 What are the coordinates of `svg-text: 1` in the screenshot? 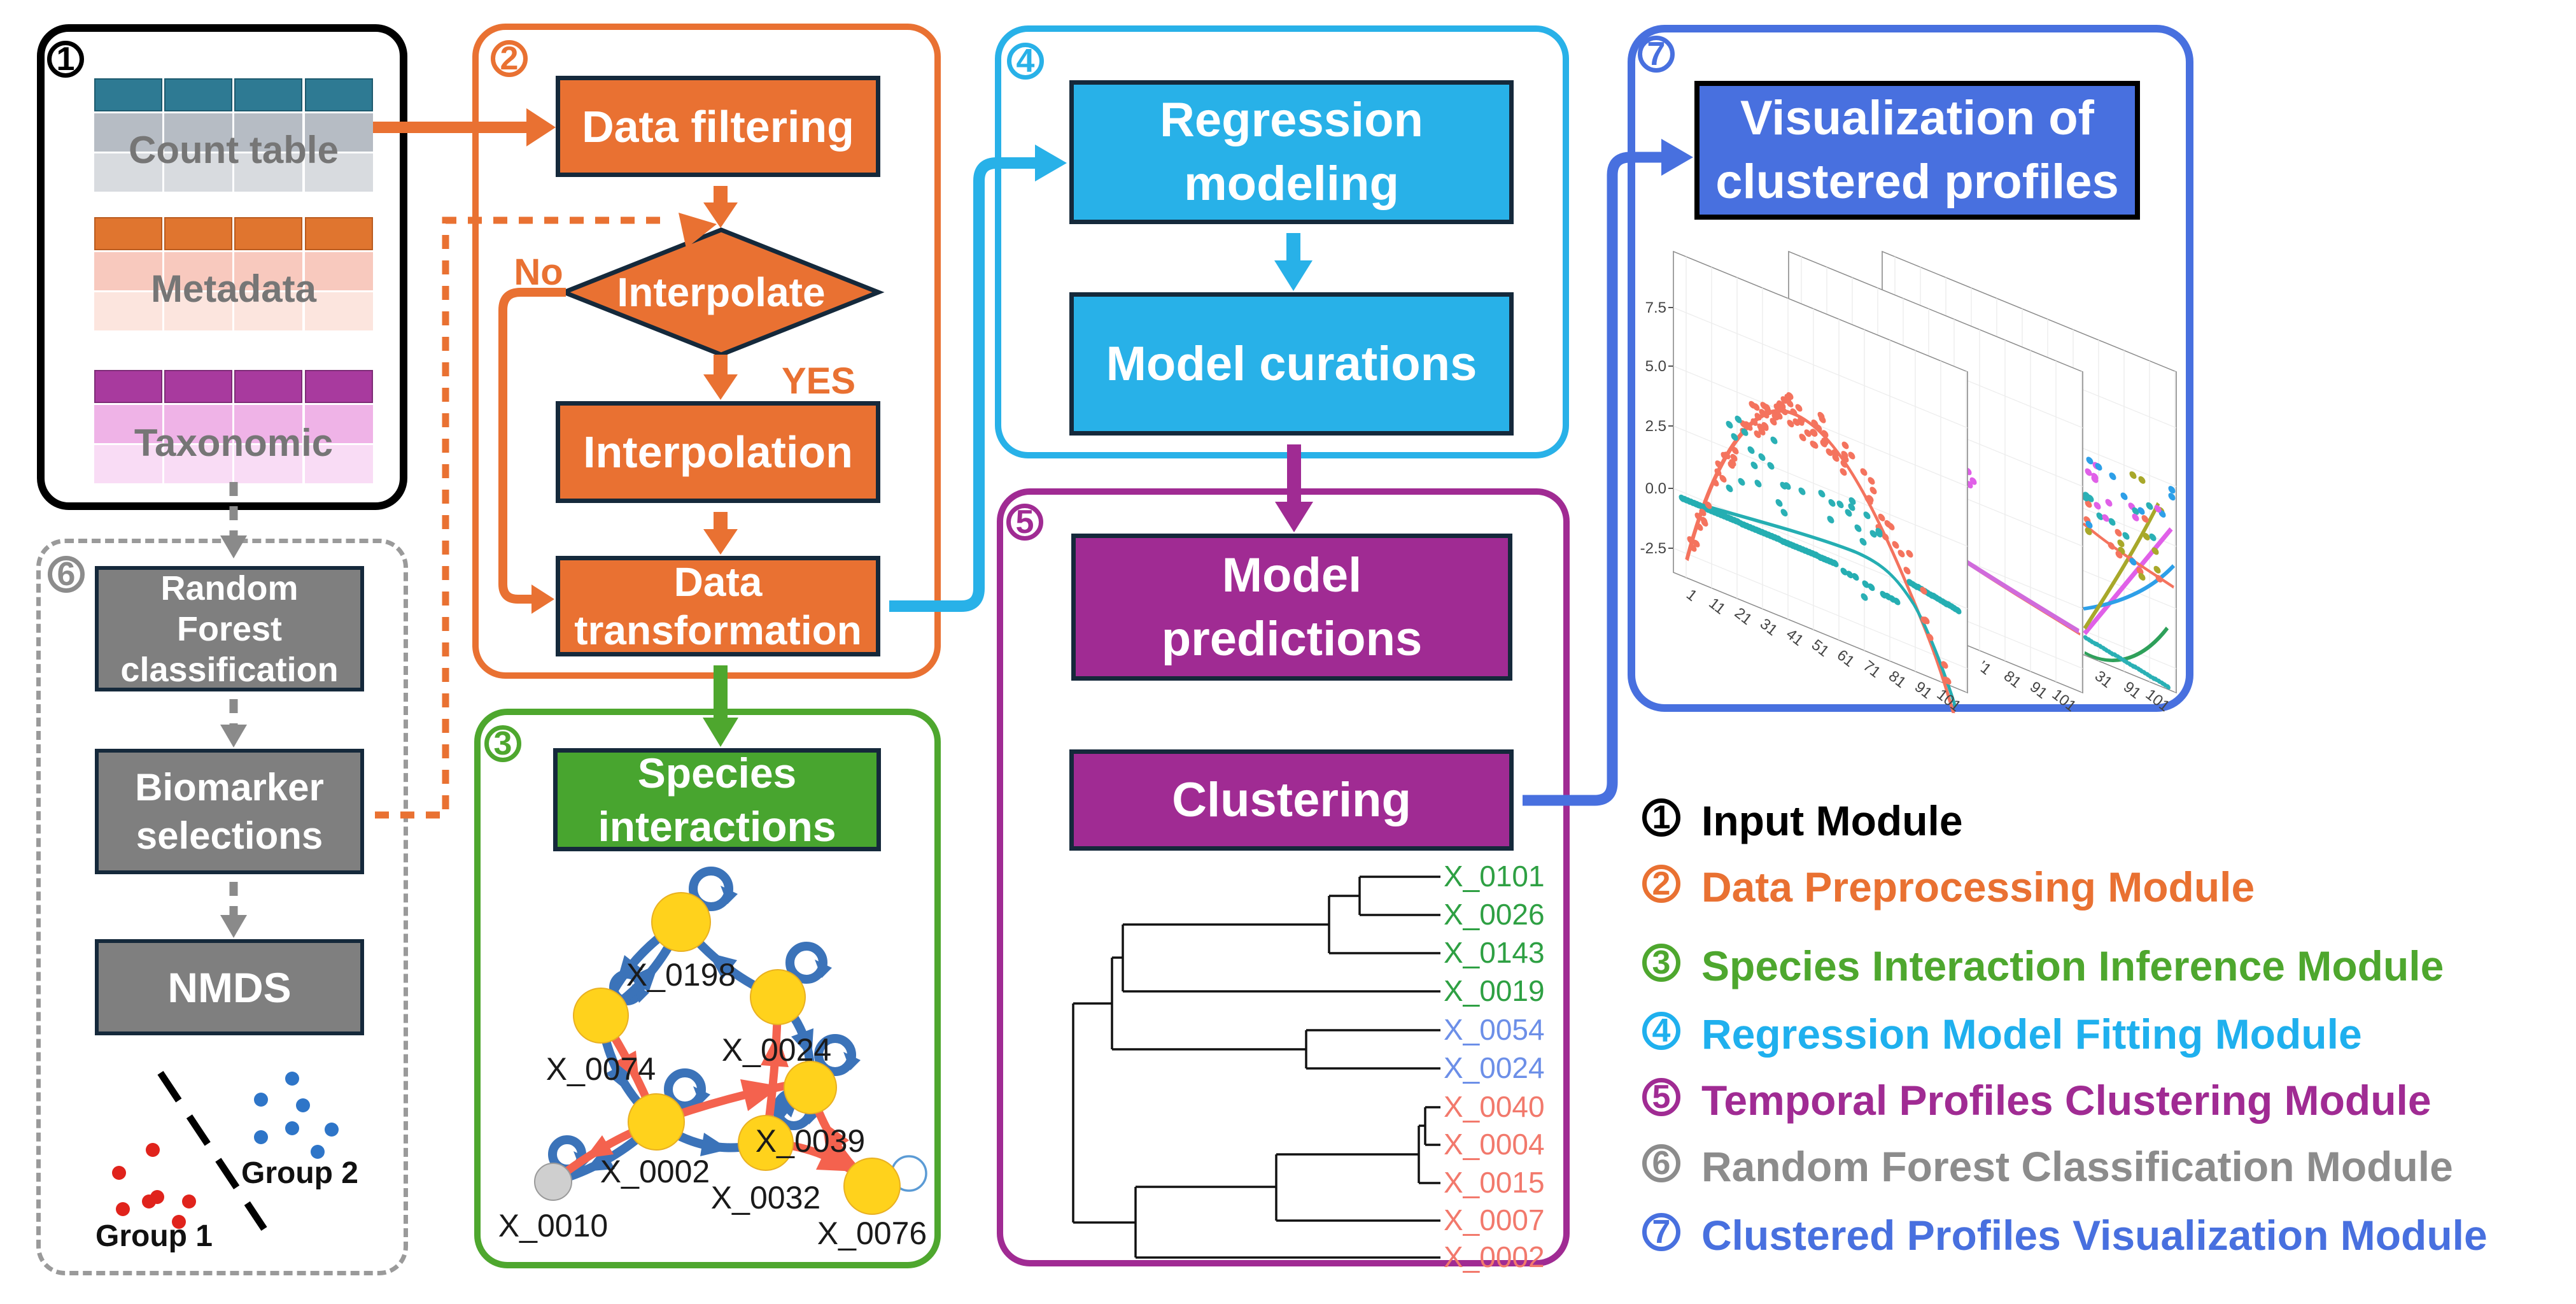 It's located at (1692, 595).